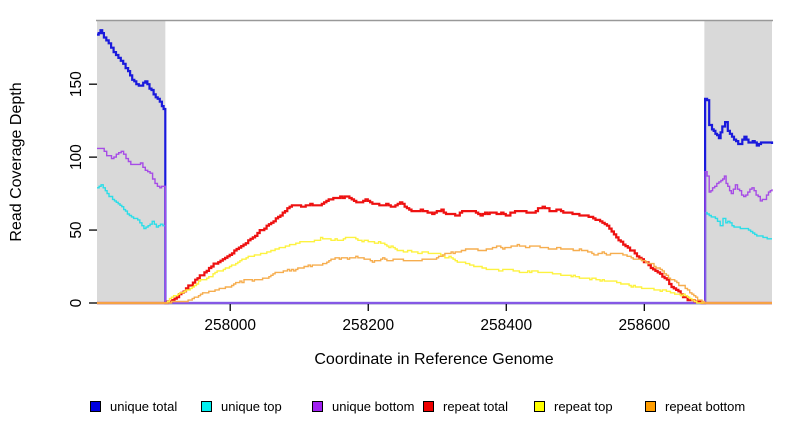 The height and width of the screenshot is (432, 792). I want to click on legend-label: repeat top, so click(583, 406).